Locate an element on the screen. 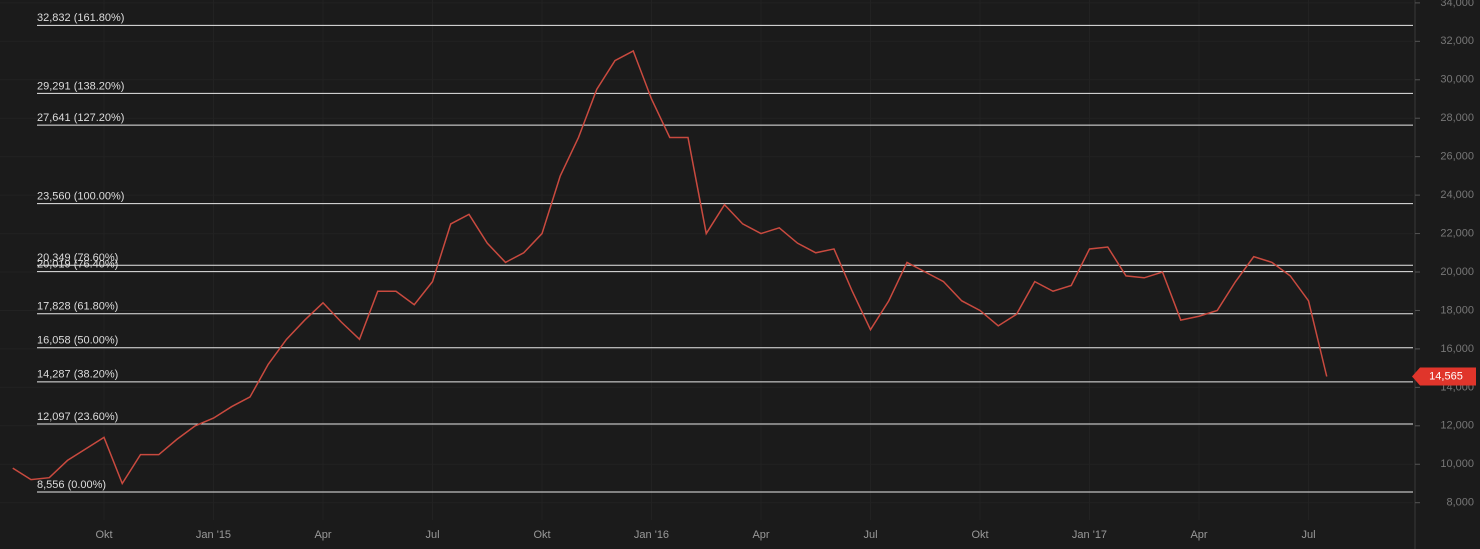 The height and width of the screenshot is (549, 1480). y-tick-label: 20,000 is located at coordinates (1457, 272).